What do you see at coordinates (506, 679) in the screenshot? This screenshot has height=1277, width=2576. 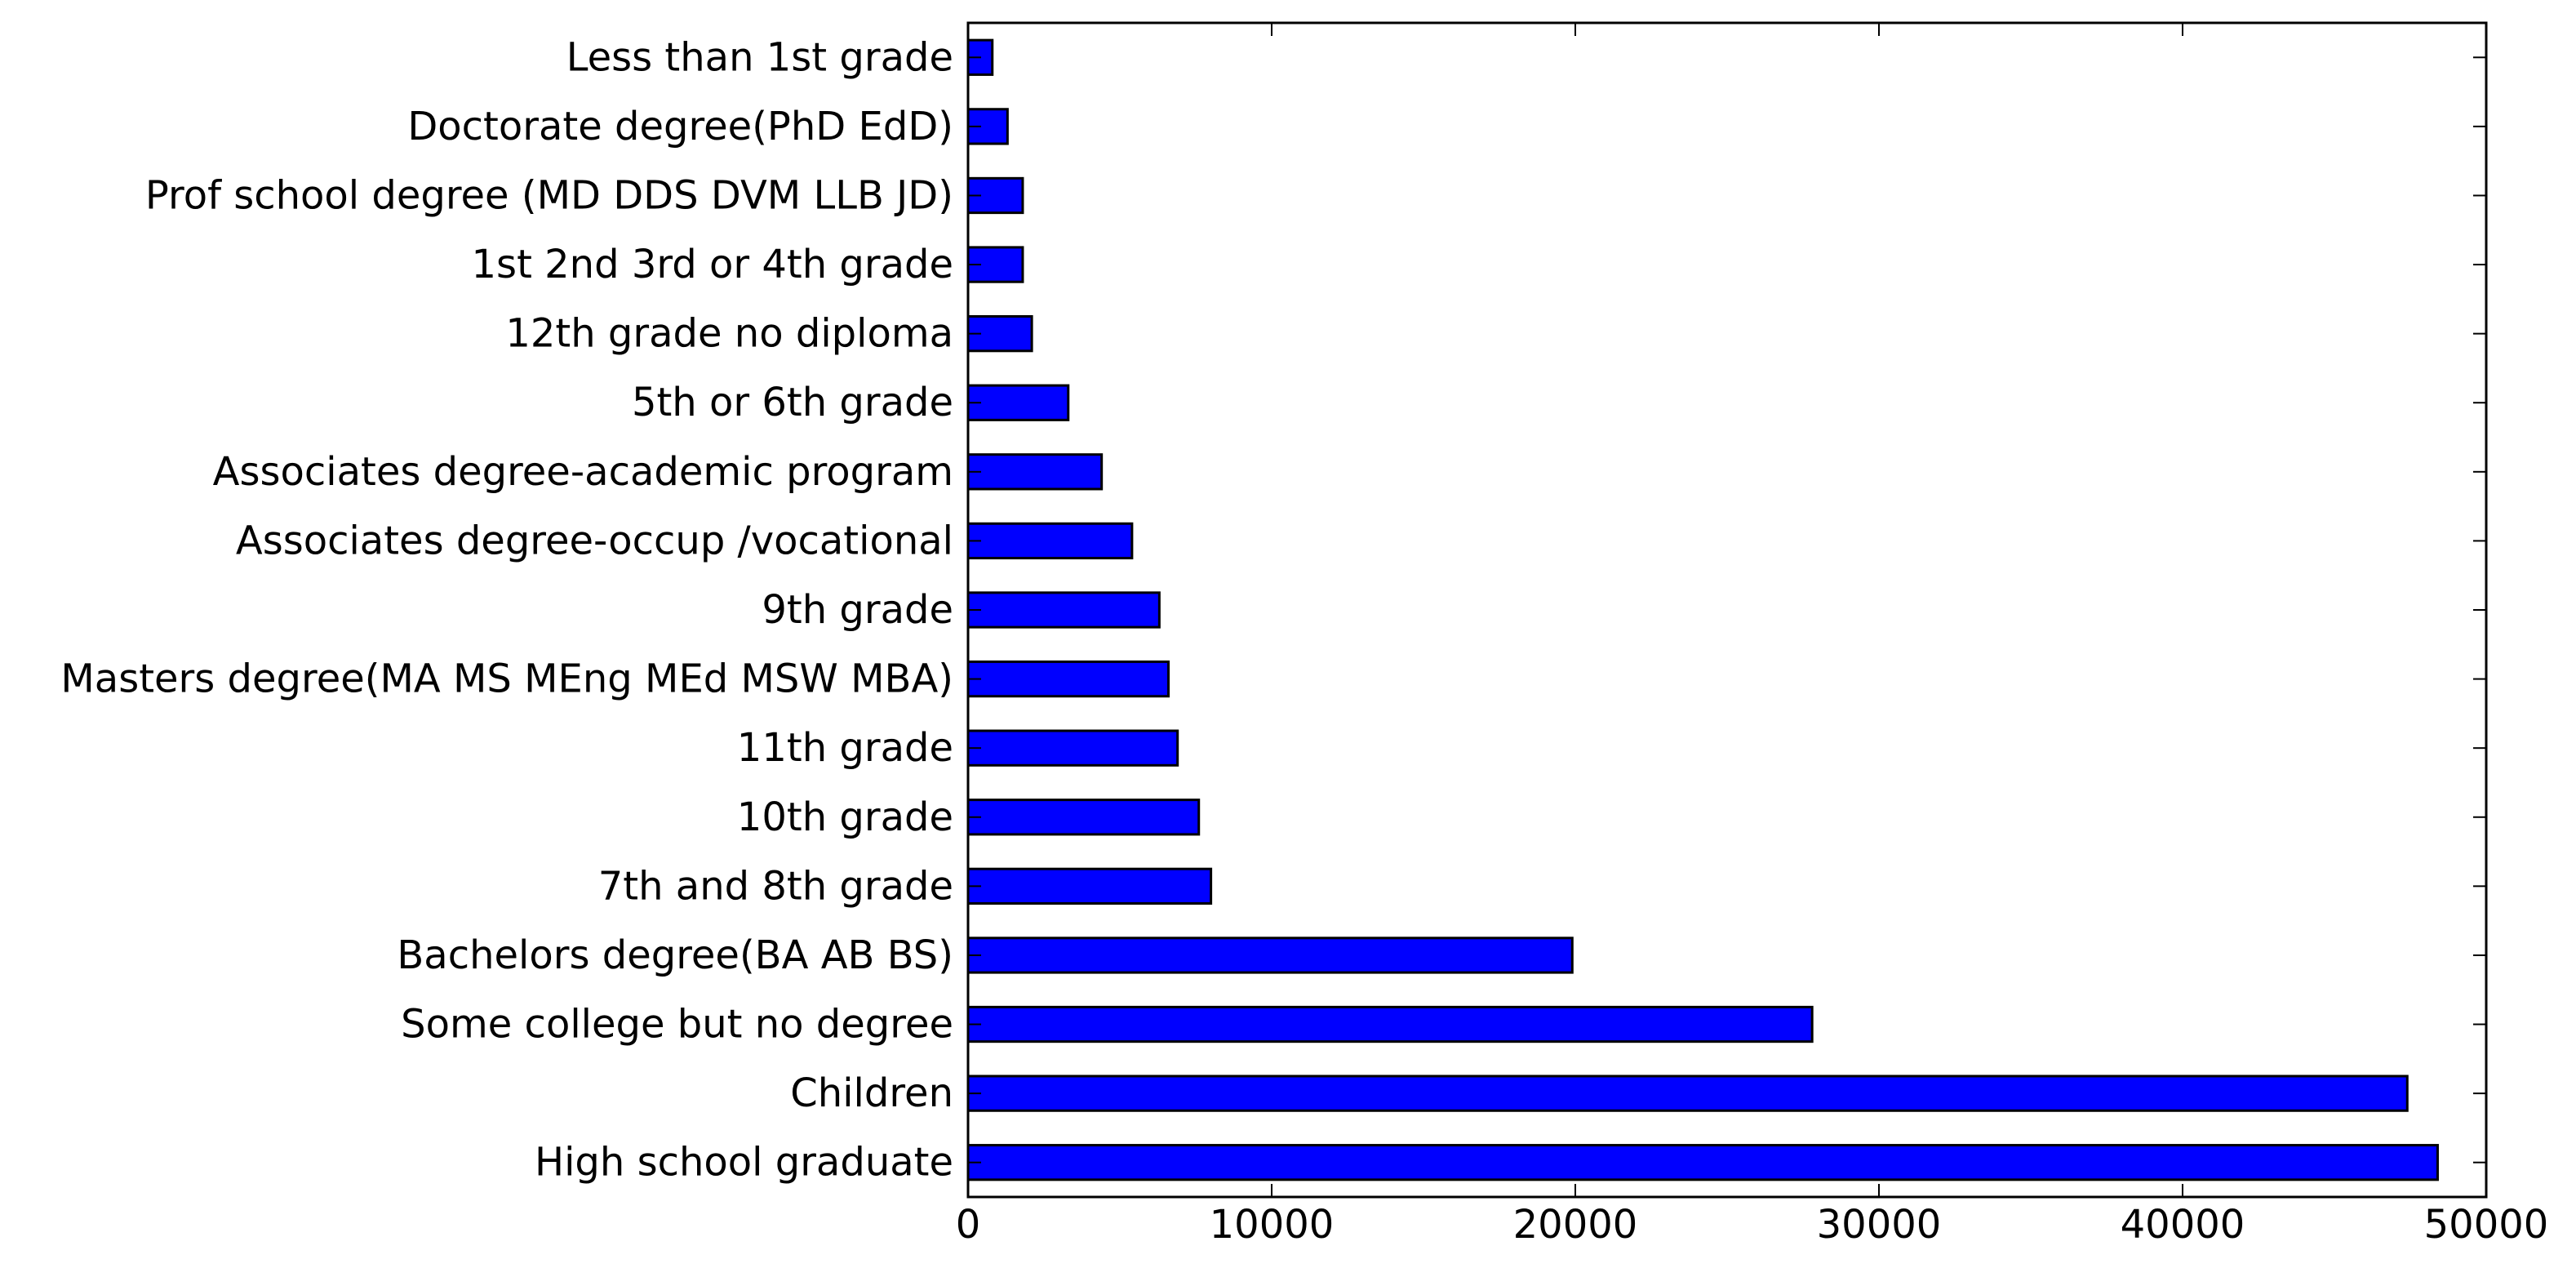 I see `category-label: Masters degree(MA MS MEng MEd MSW MBA)` at bounding box center [506, 679].